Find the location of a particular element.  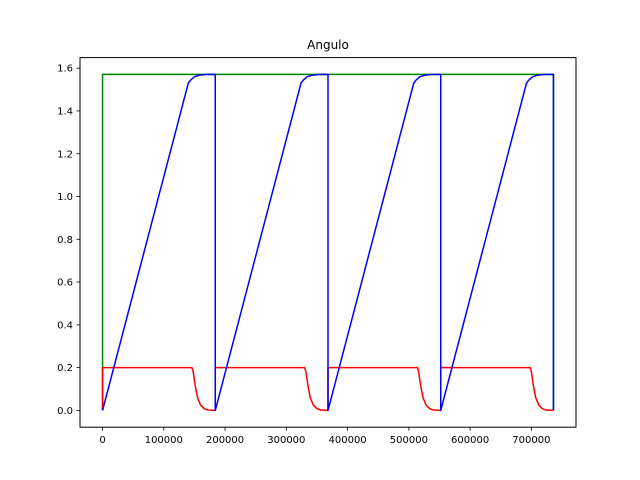

x-tick-label: 600000 is located at coordinates (470, 440).